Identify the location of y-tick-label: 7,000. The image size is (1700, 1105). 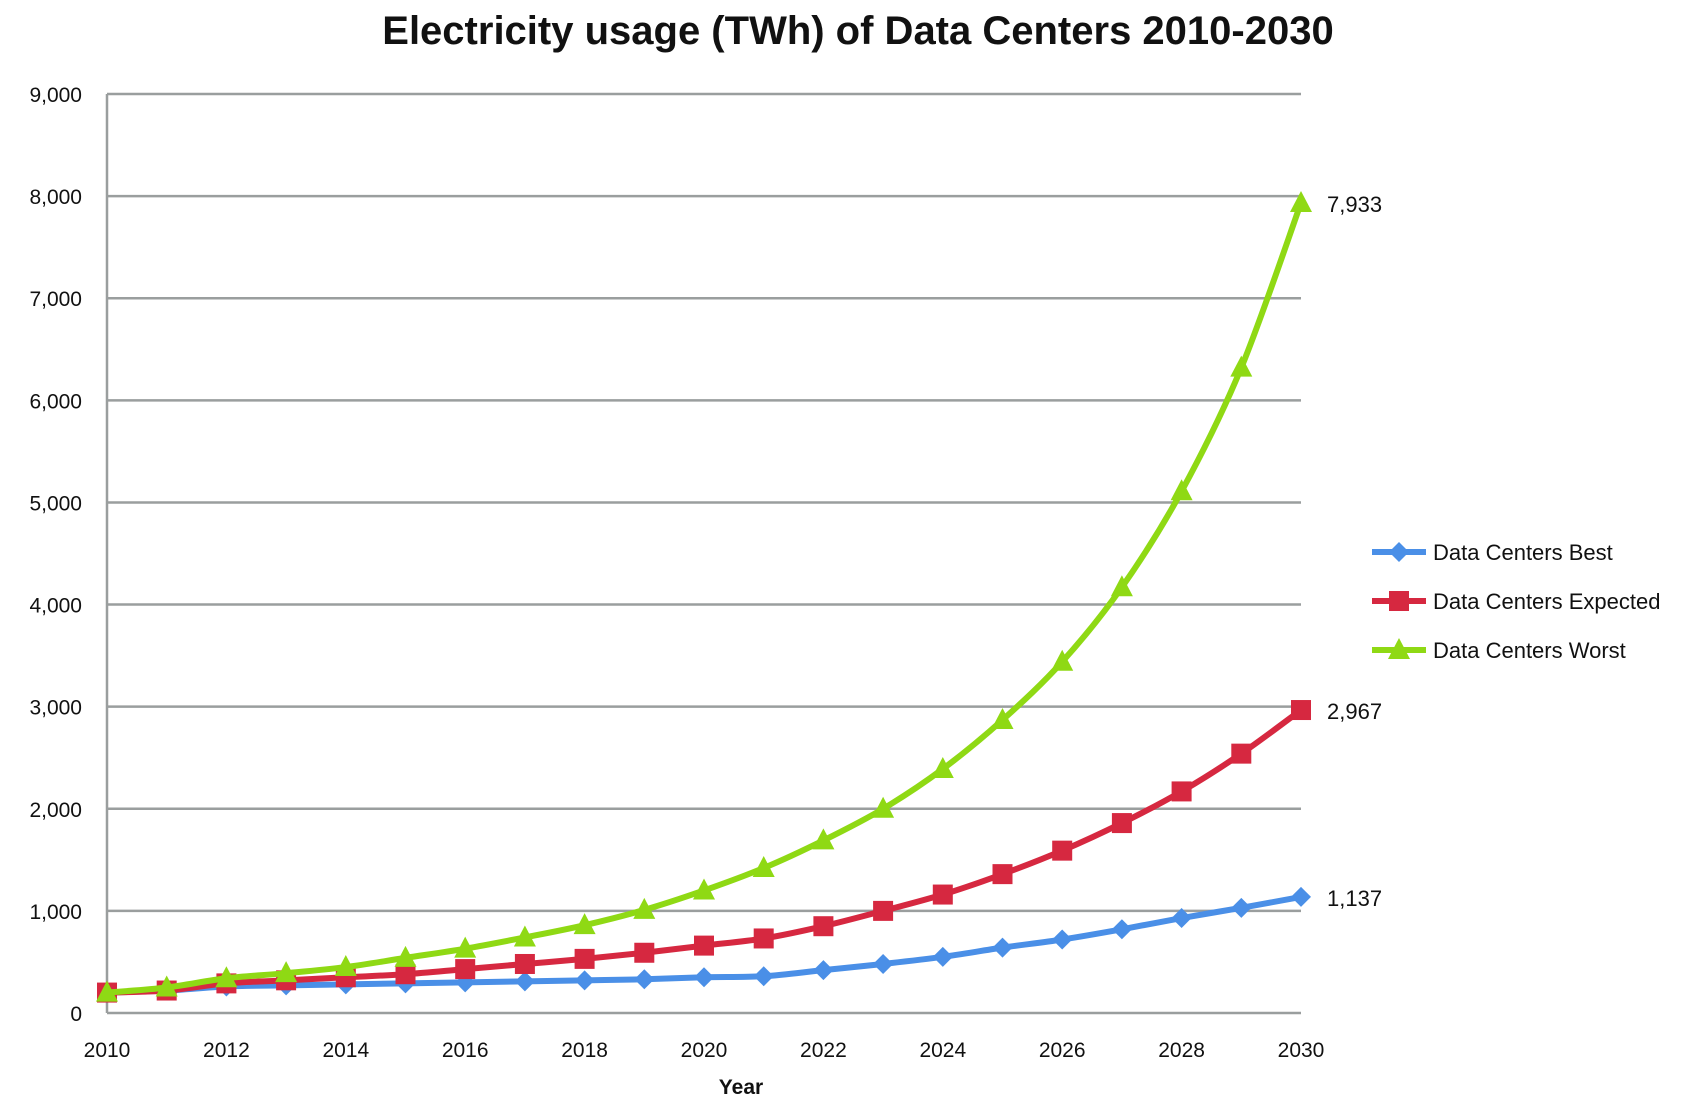
(55, 299).